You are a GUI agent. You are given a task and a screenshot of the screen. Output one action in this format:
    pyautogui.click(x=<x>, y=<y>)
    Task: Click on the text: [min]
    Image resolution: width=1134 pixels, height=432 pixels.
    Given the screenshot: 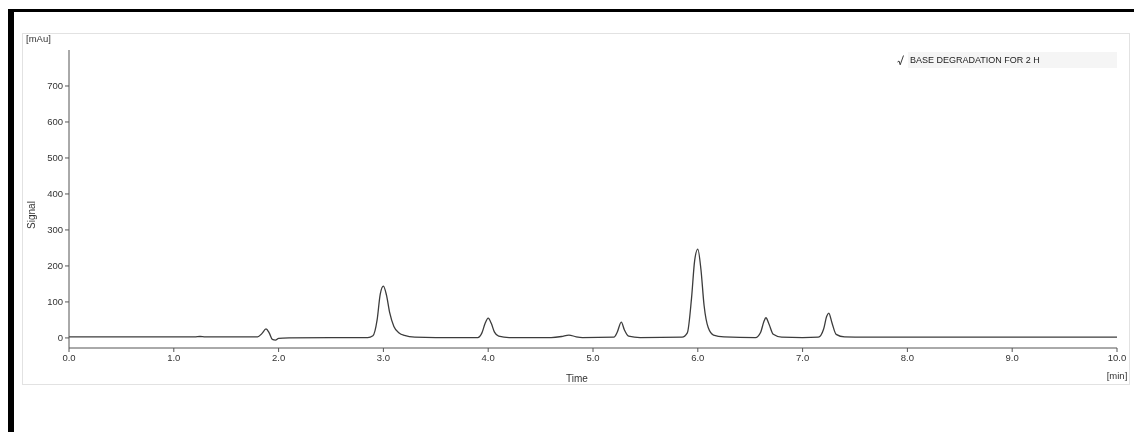 What is the action you would take?
    pyautogui.click(x=1117, y=375)
    